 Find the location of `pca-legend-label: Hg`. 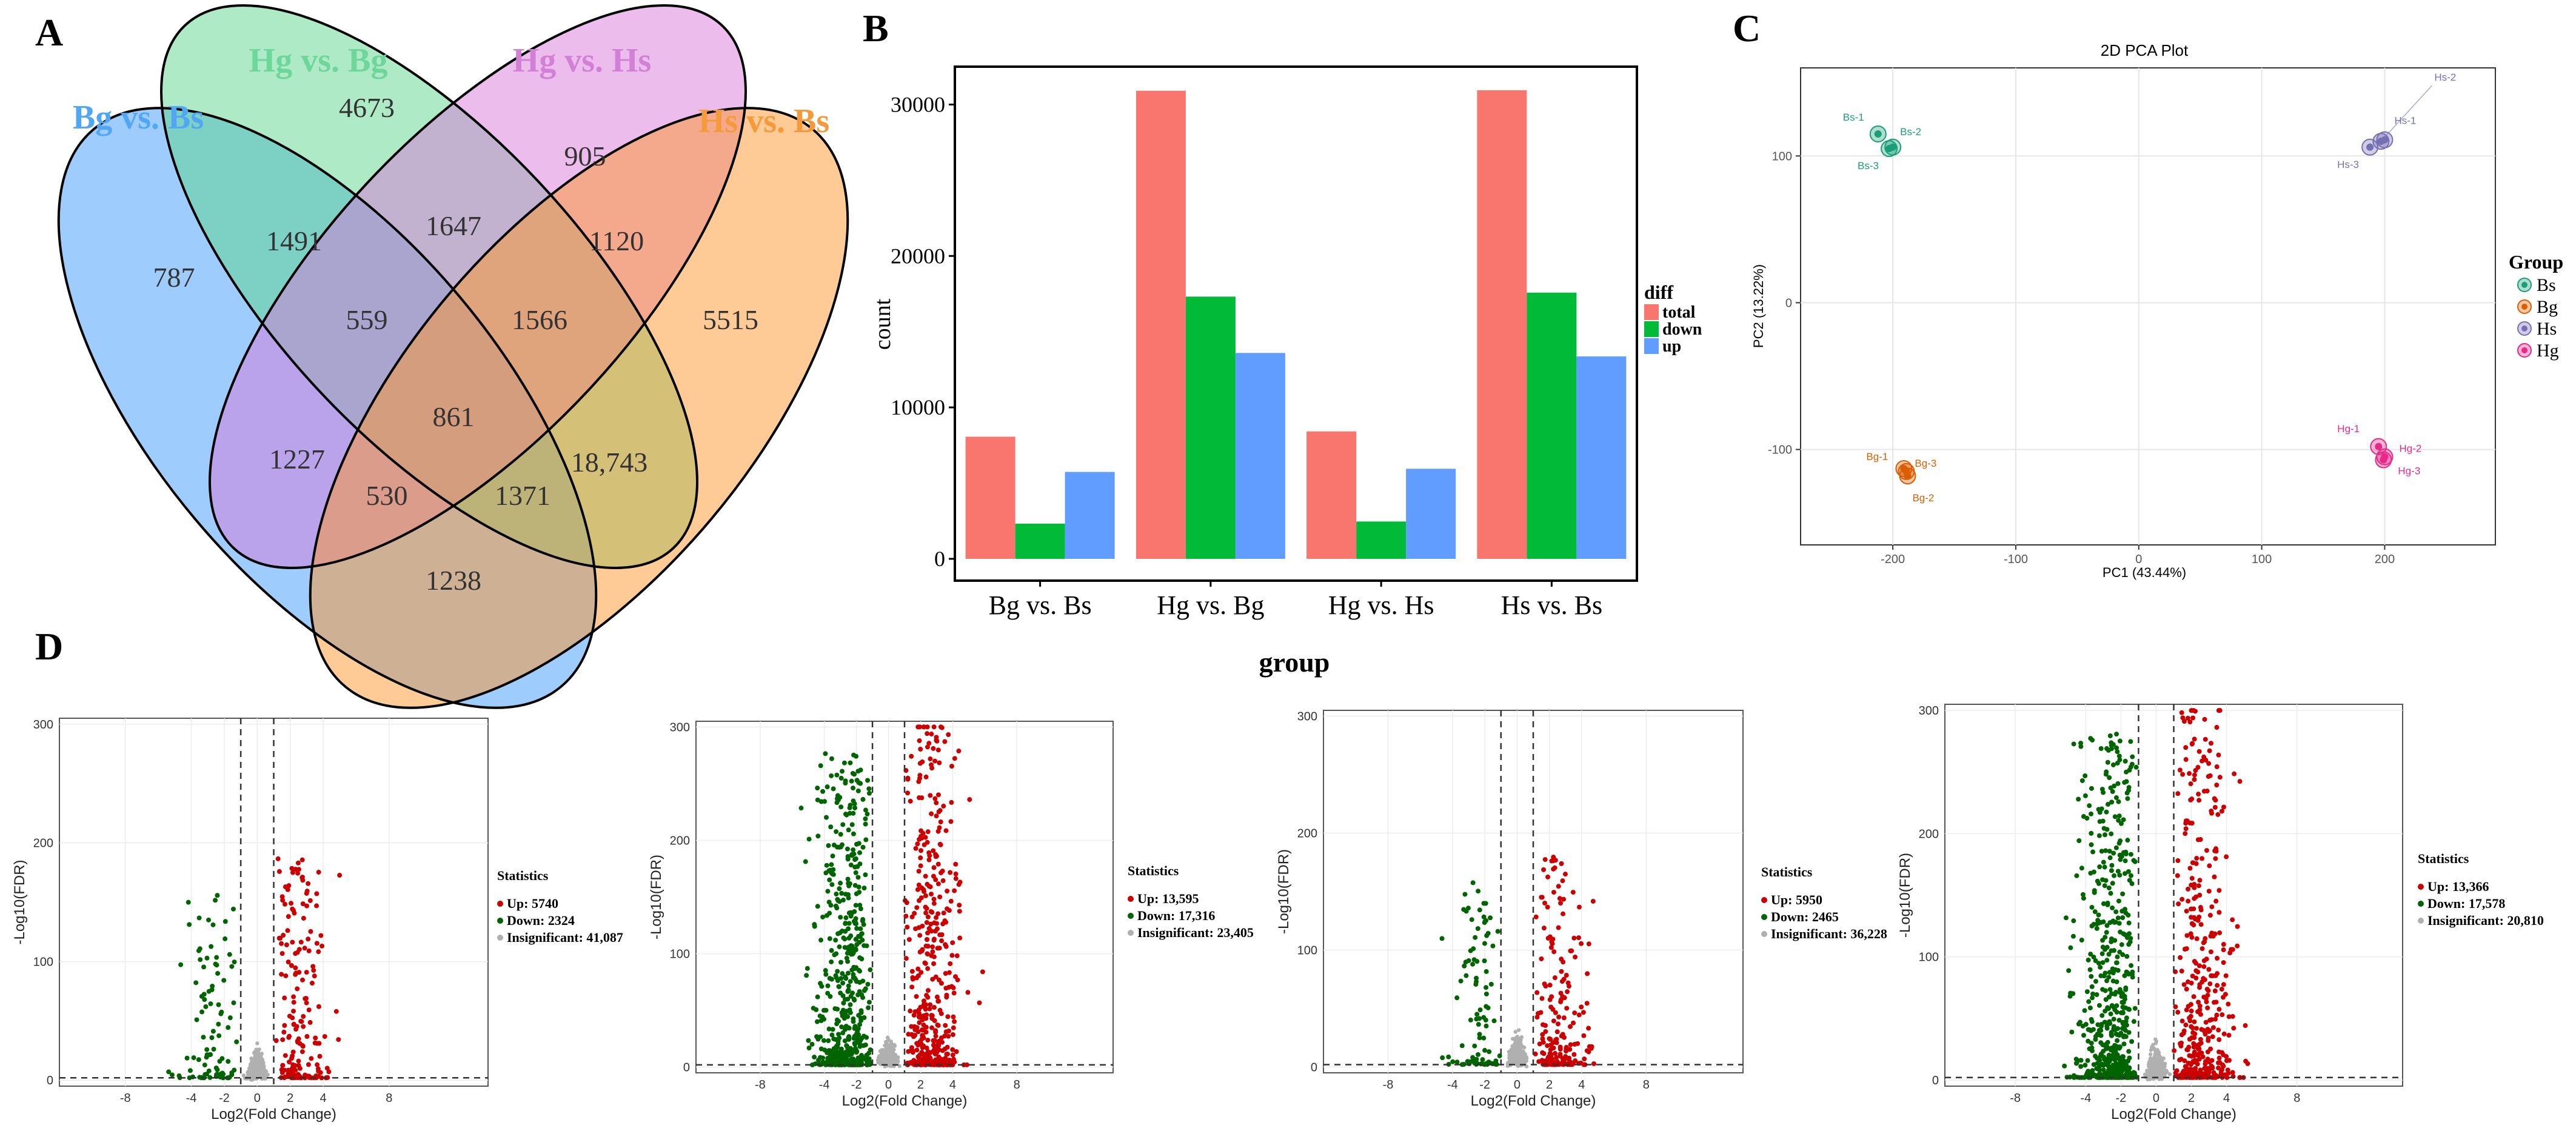

pca-legend-label: Hg is located at coordinates (2548, 351).